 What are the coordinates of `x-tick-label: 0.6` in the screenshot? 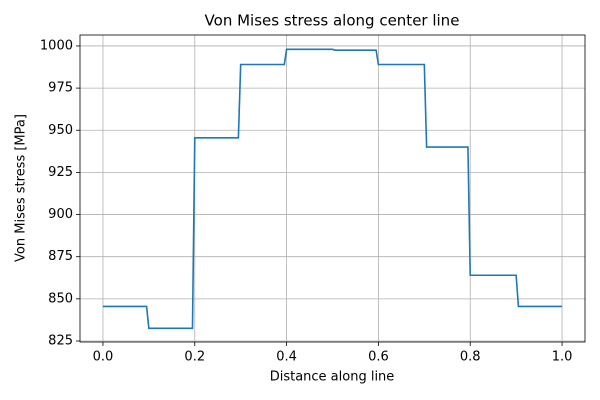 It's located at (378, 357).